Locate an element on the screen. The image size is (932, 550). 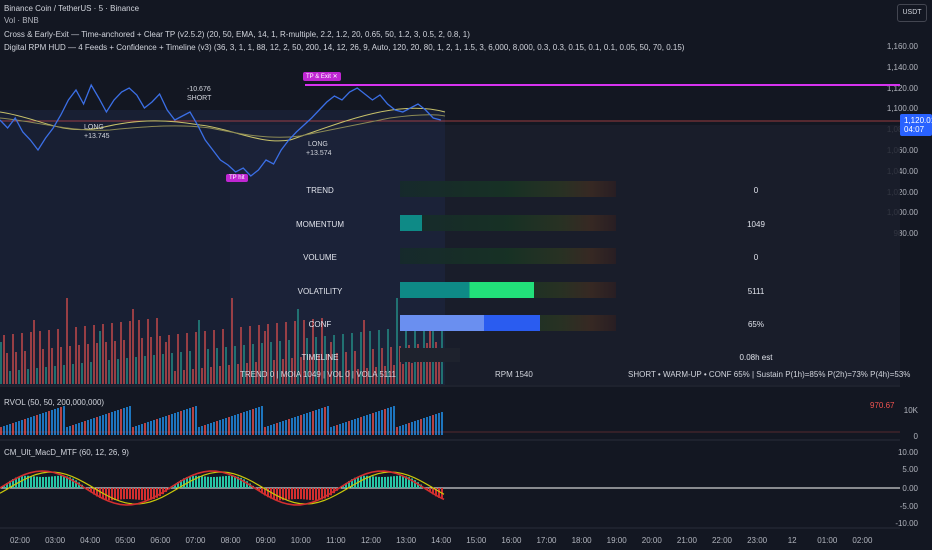
hud-row-label: MOMENTUM is located at coordinates (320, 224).